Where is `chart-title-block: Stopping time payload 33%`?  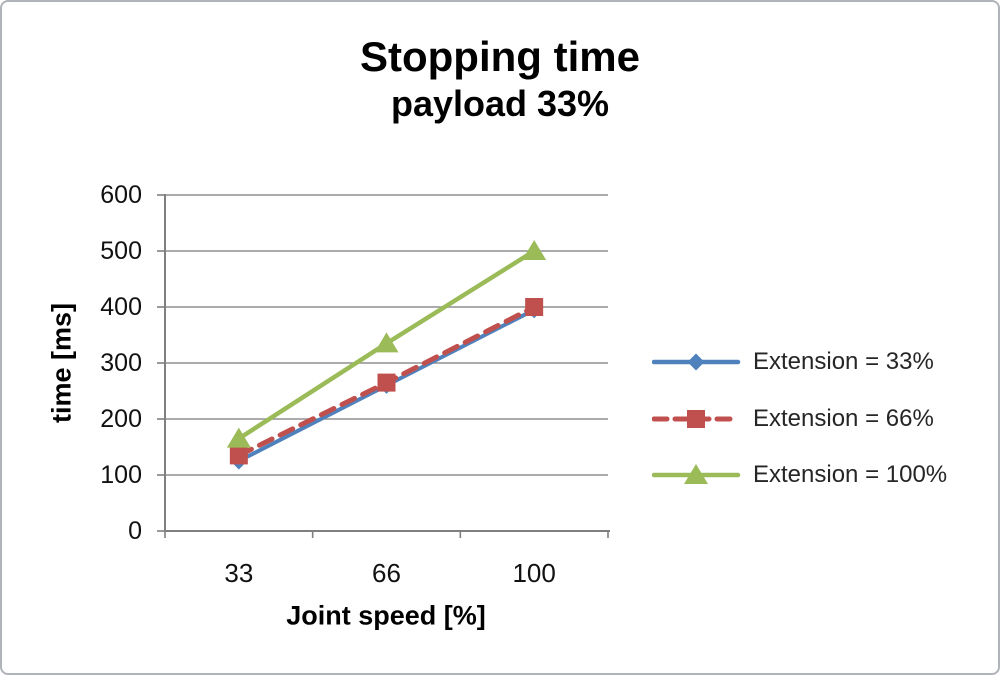 chart-title-block: Stopping time payload 33% is located at coordinates (500, 79).